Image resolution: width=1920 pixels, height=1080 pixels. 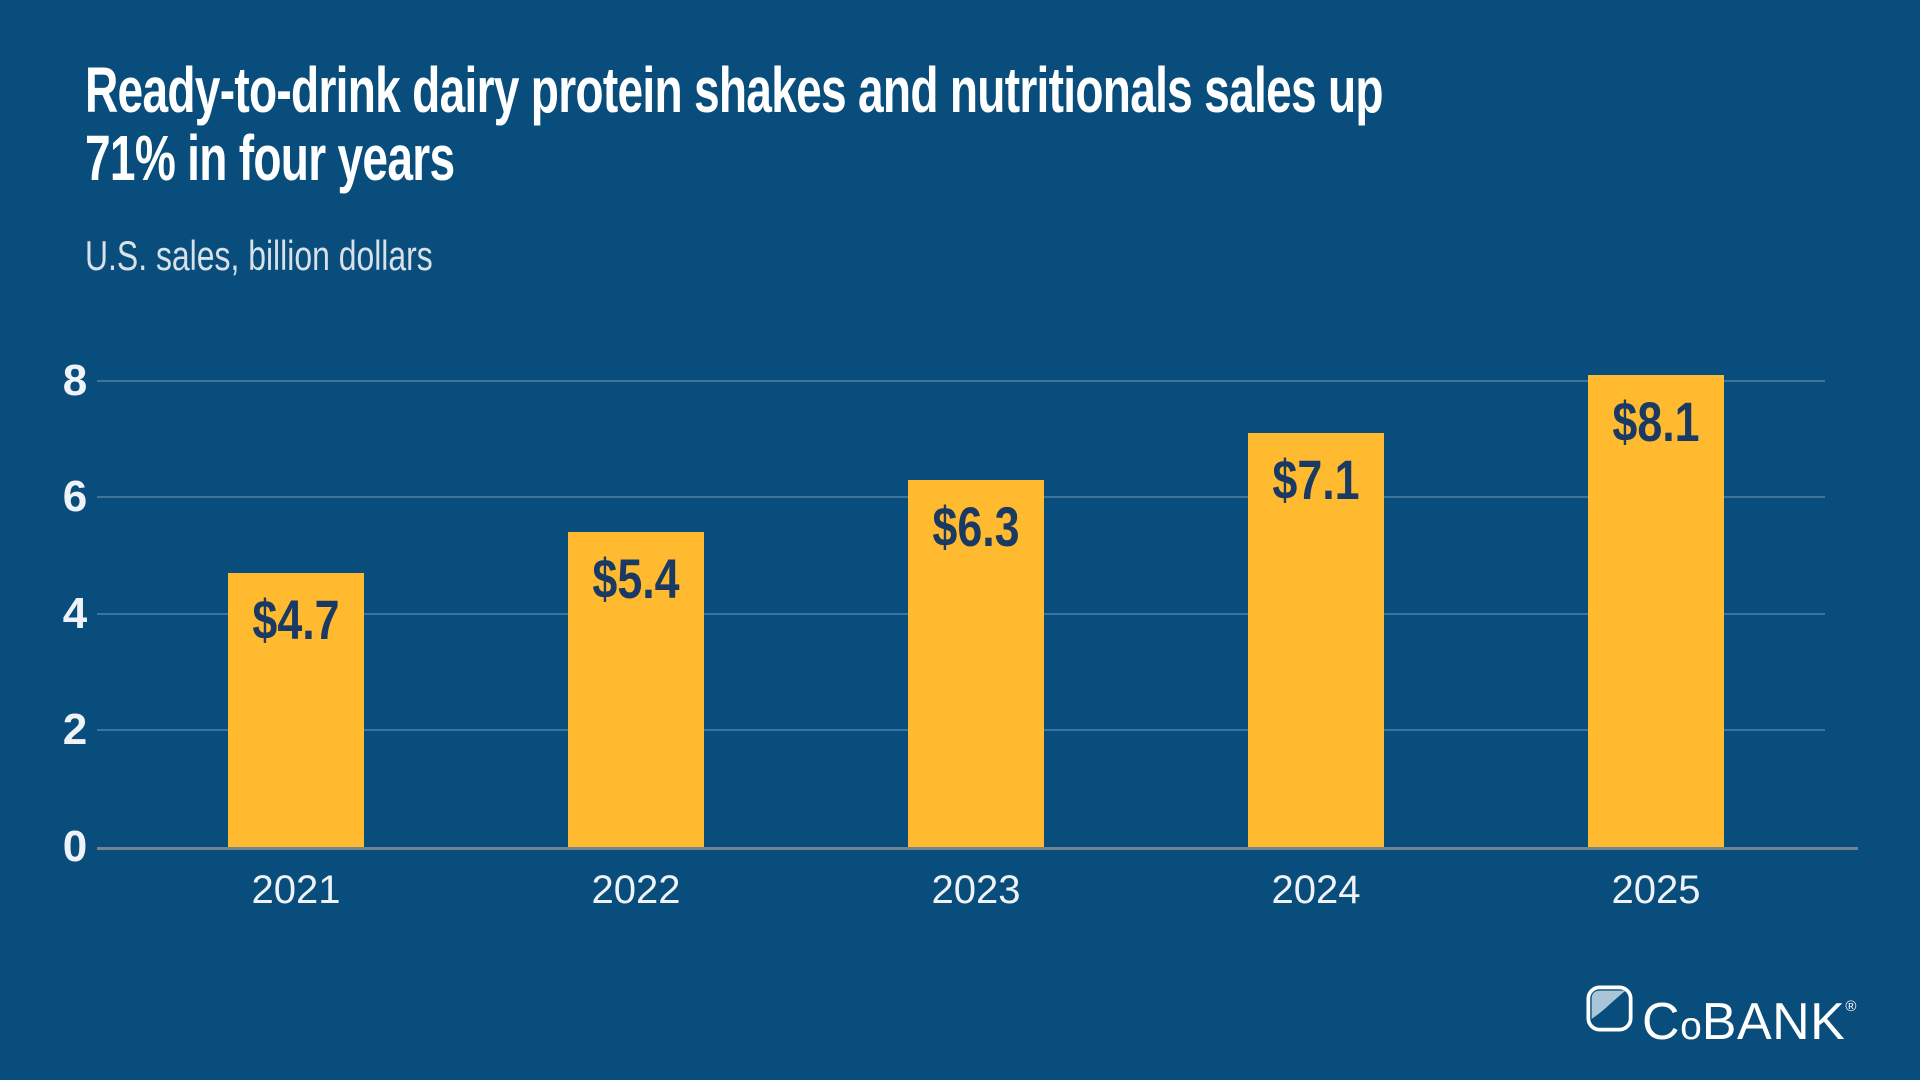 I want to click on y-axis-tick-label-4: 4, so click(x=75, y=613).